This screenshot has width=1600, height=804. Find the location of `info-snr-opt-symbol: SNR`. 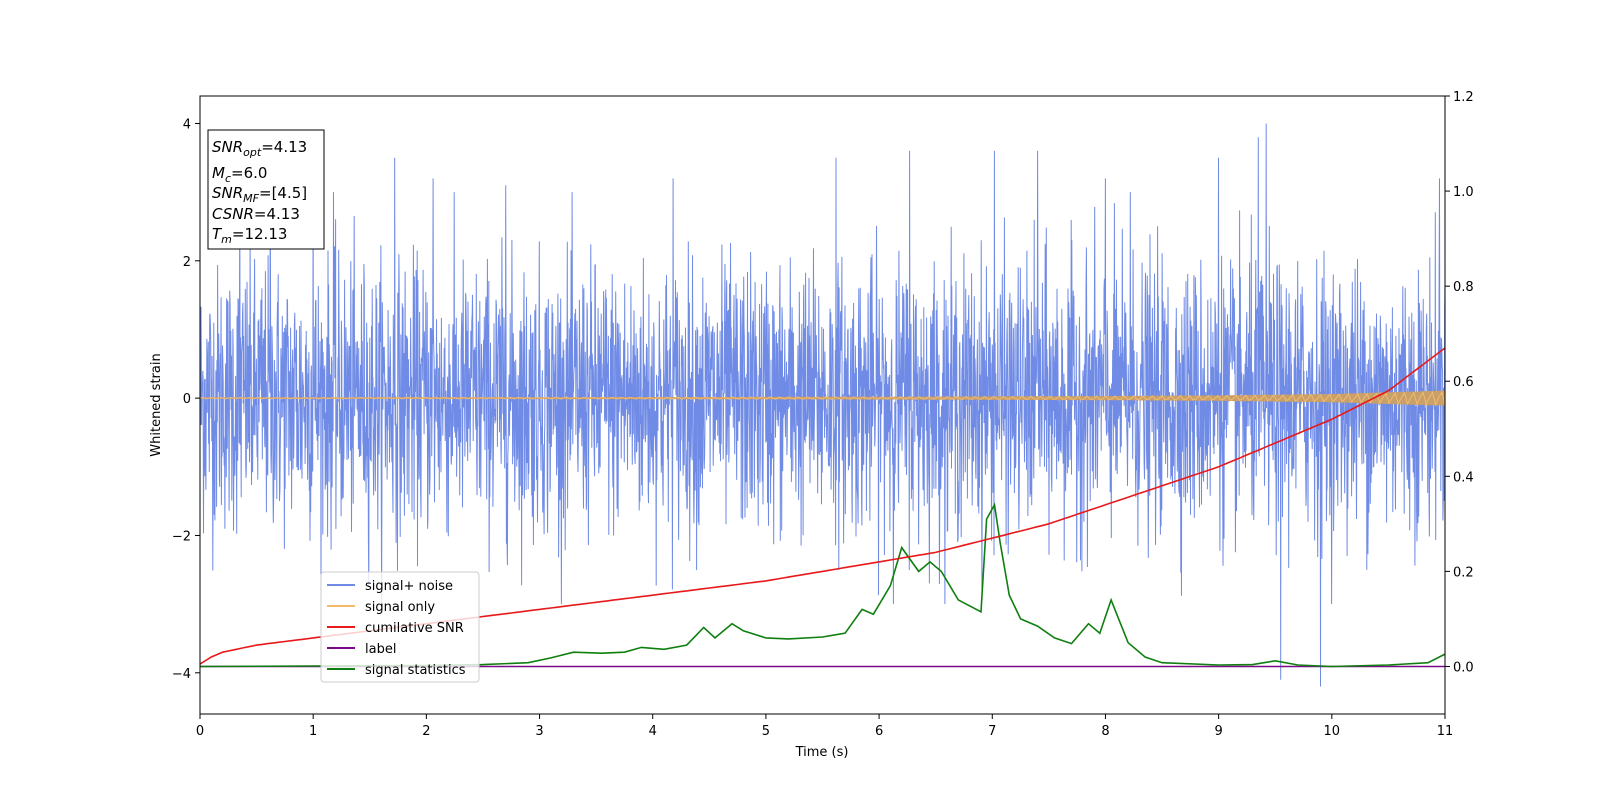

info-snr-opt-symbol: SNR is located at coordinates (227, 147).